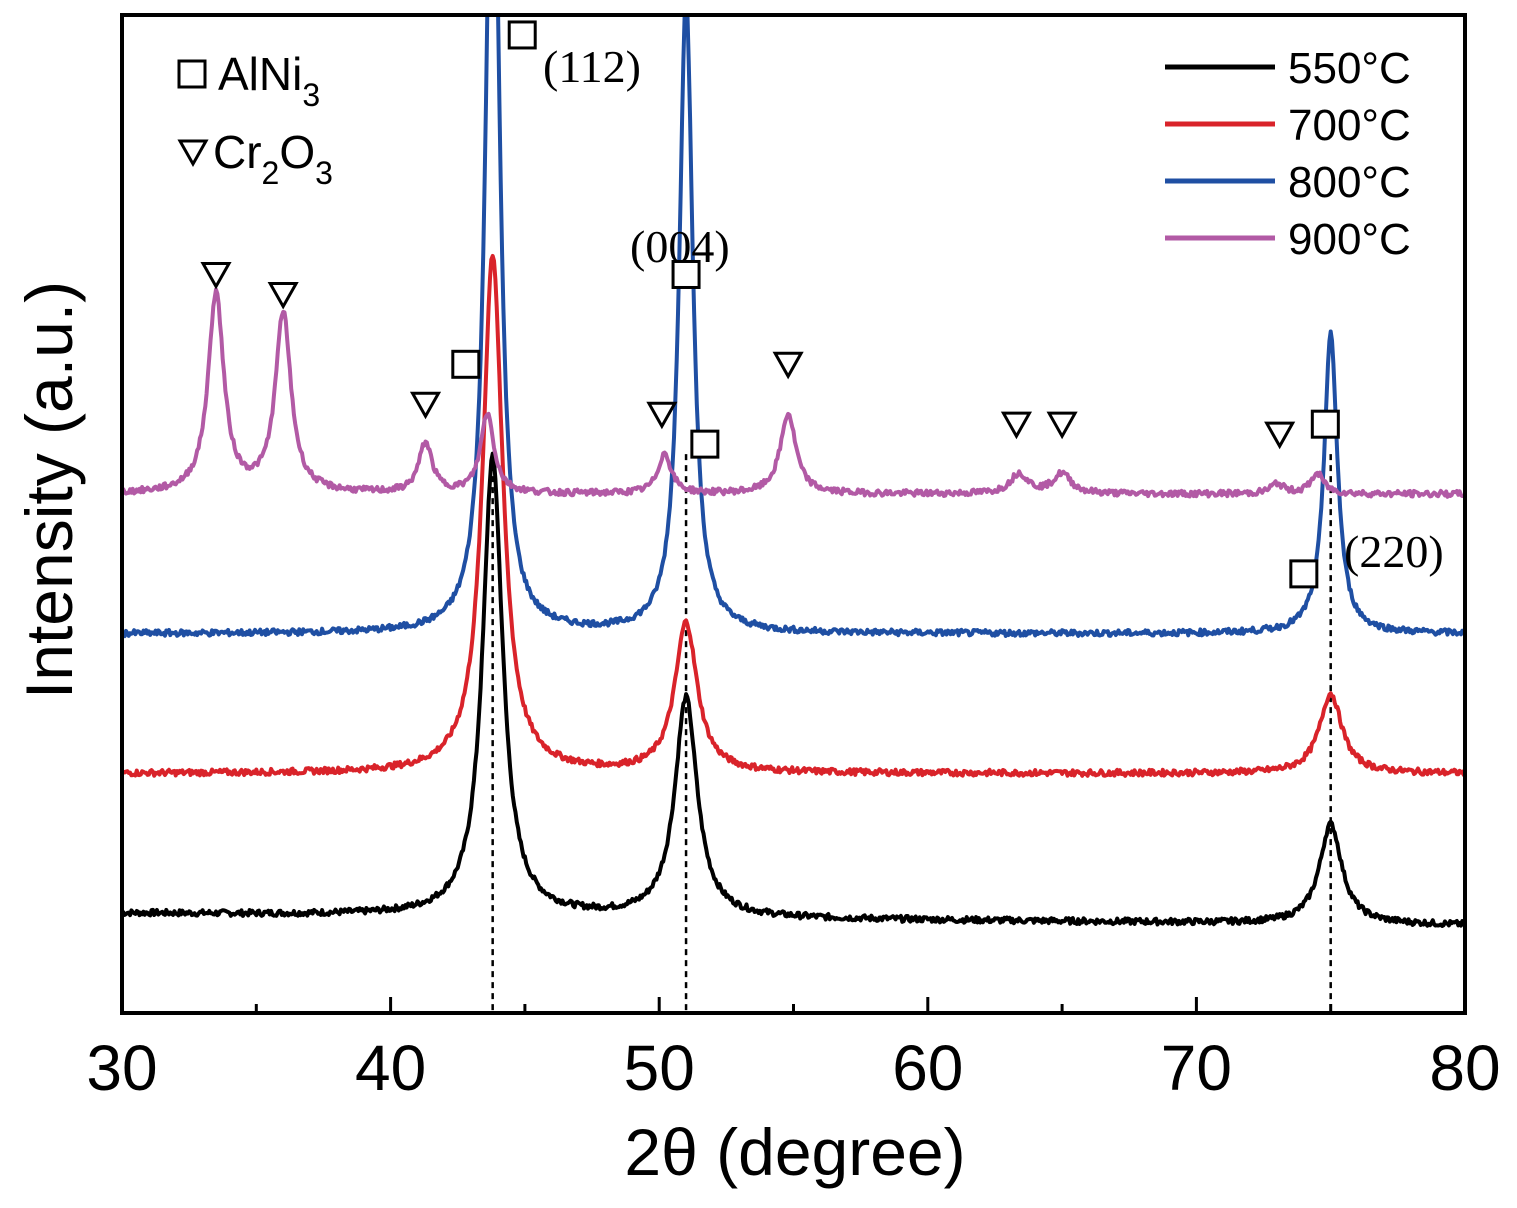 The height and width of the screenshot is (1208, 1517). I want to click on x-tick-label: 30, so click(121, 1068).